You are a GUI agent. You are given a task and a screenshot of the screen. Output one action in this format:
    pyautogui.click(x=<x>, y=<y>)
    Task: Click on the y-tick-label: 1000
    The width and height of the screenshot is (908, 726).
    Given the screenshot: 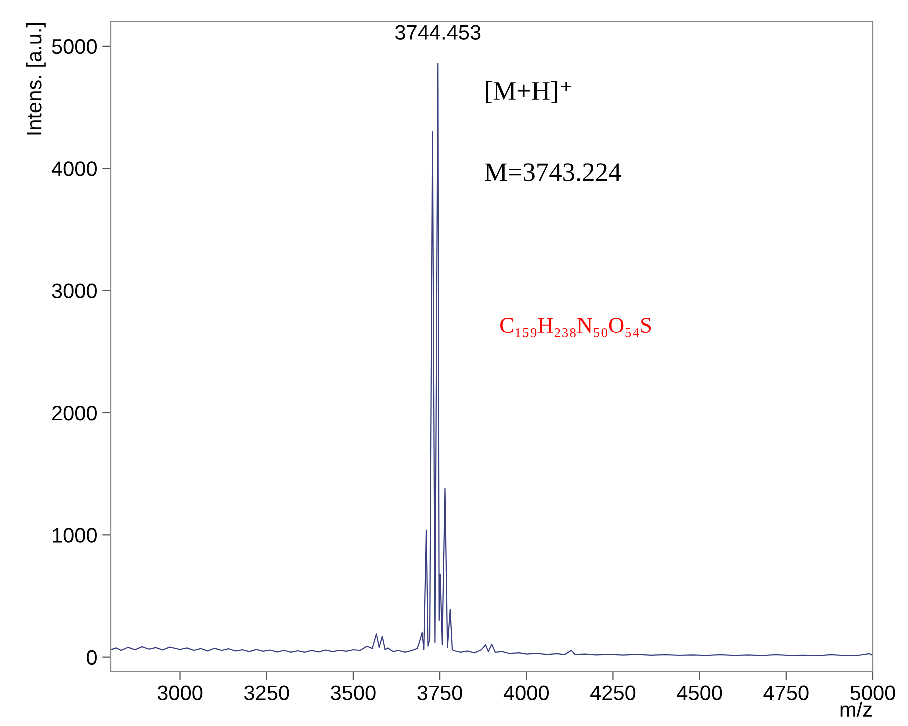 What is the action you would take?
    pyautogui.click(x=75, y=535)
    